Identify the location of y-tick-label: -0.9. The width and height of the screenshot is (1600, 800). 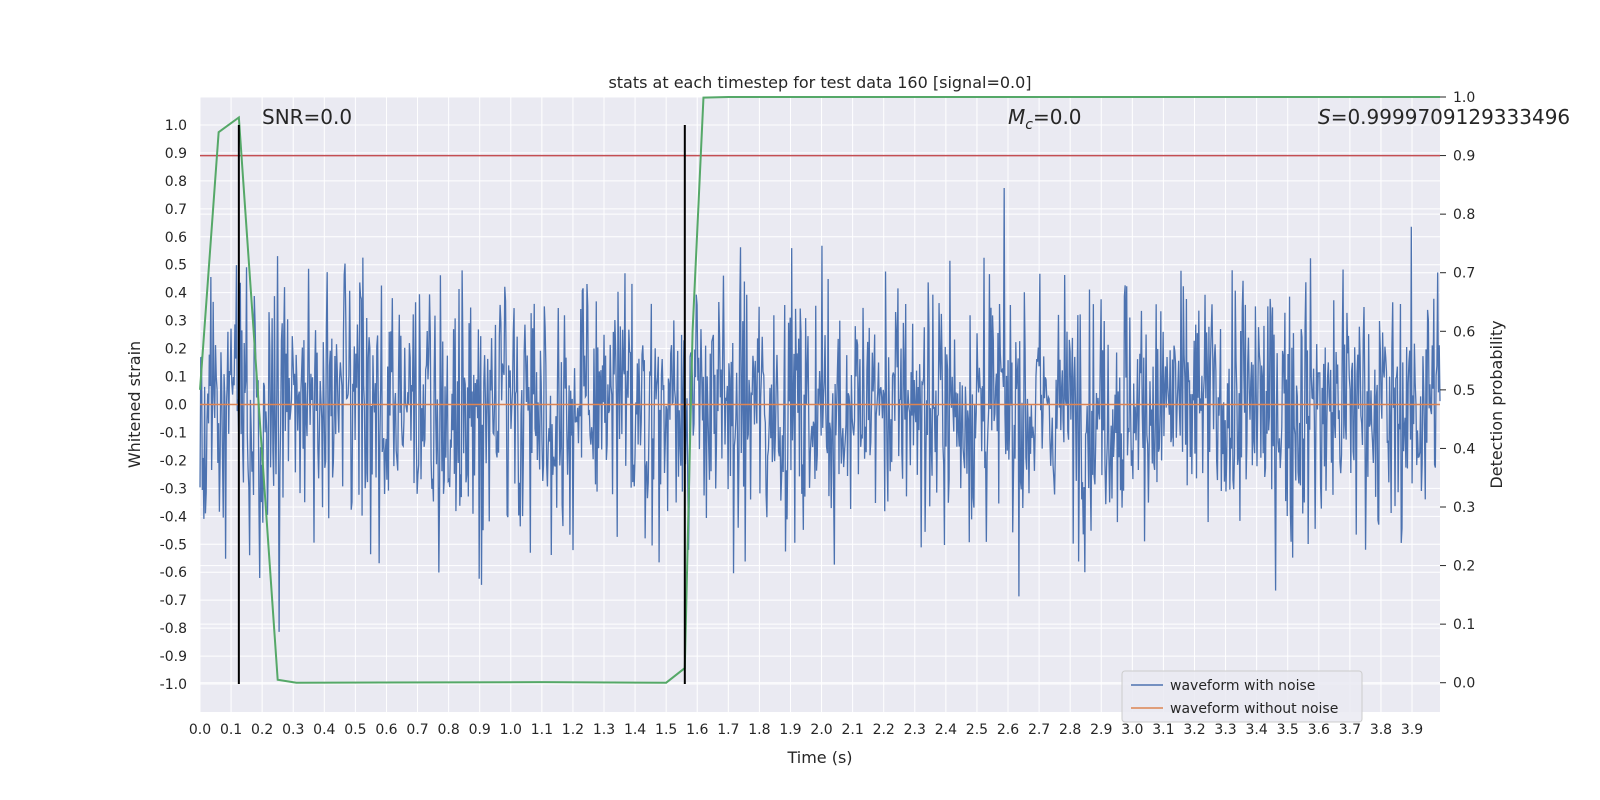
(173, 657).